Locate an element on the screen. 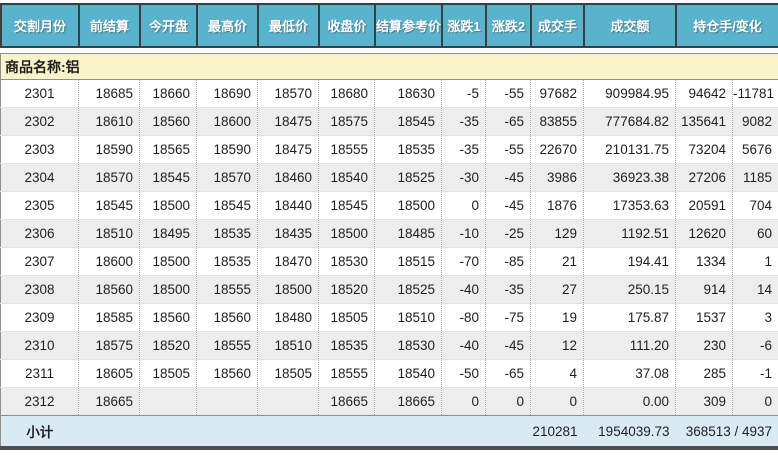 The height and width of the screenshot is (458, 778). cell-turnover: 0.00 is located at coordinates (629, 401).